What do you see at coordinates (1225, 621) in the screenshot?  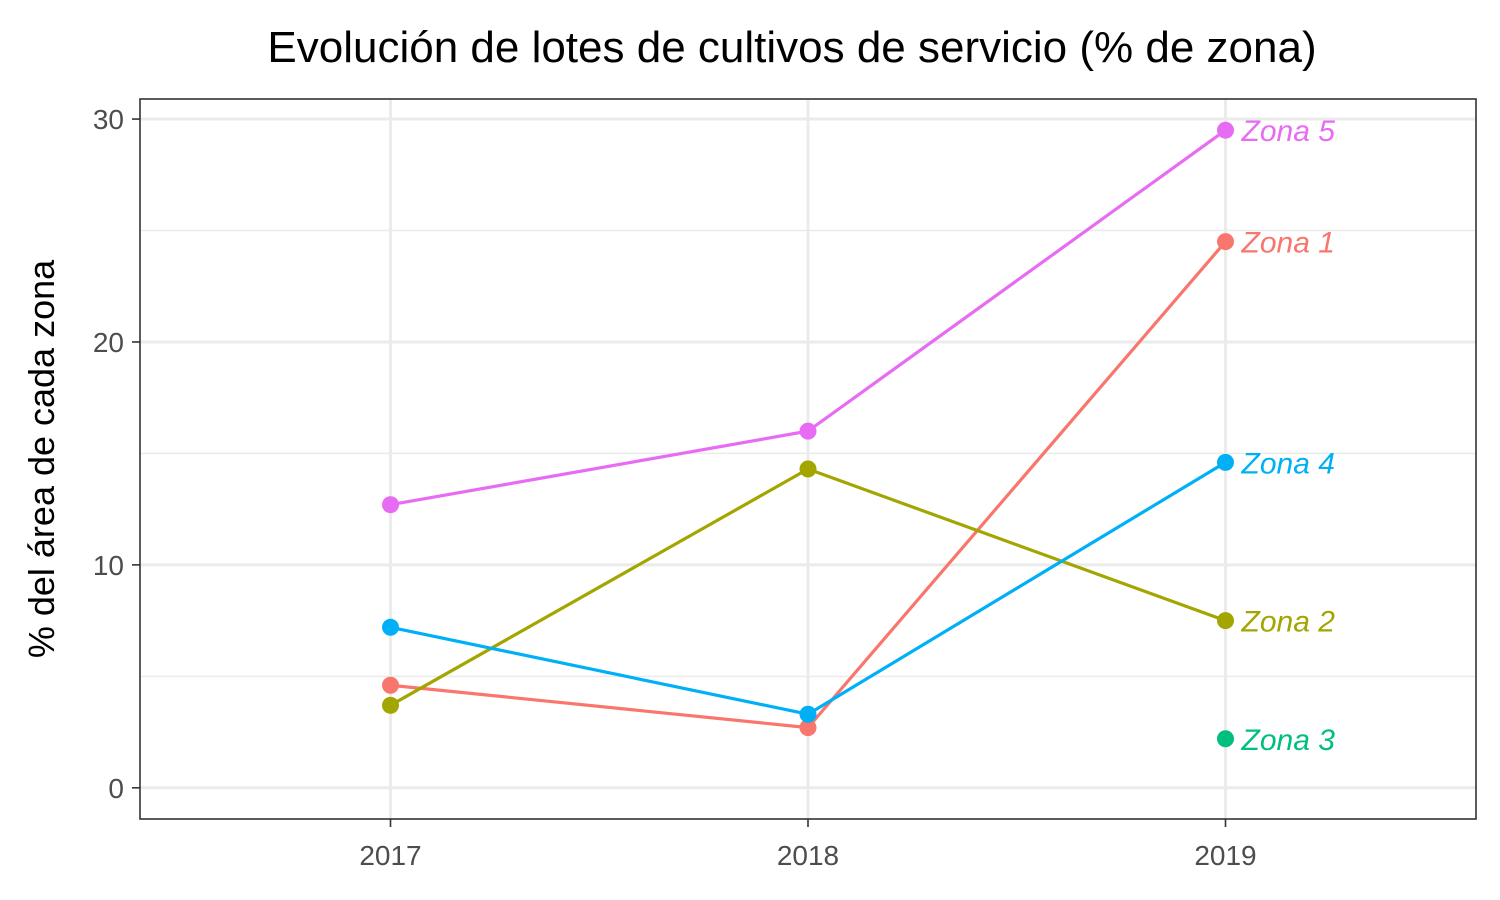 I see `data-point-zona-2-2019` at bounding box center [1225, 621].